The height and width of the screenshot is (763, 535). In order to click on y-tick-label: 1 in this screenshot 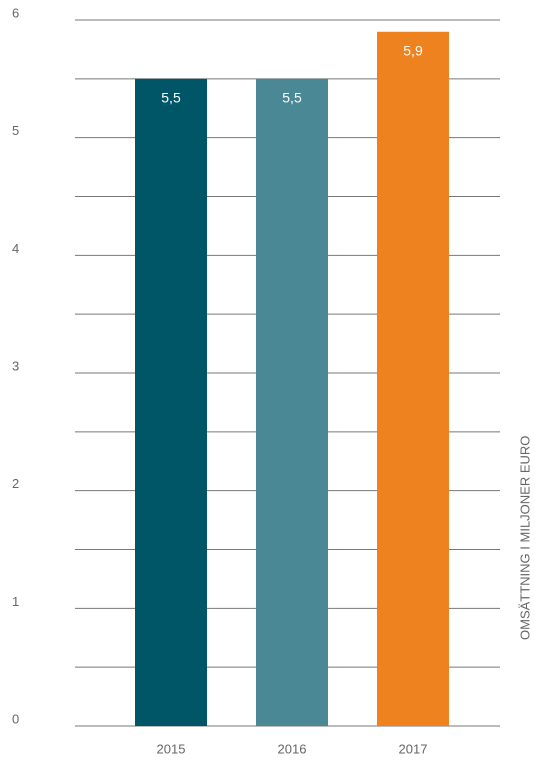, I will do `click(15, 601)`.